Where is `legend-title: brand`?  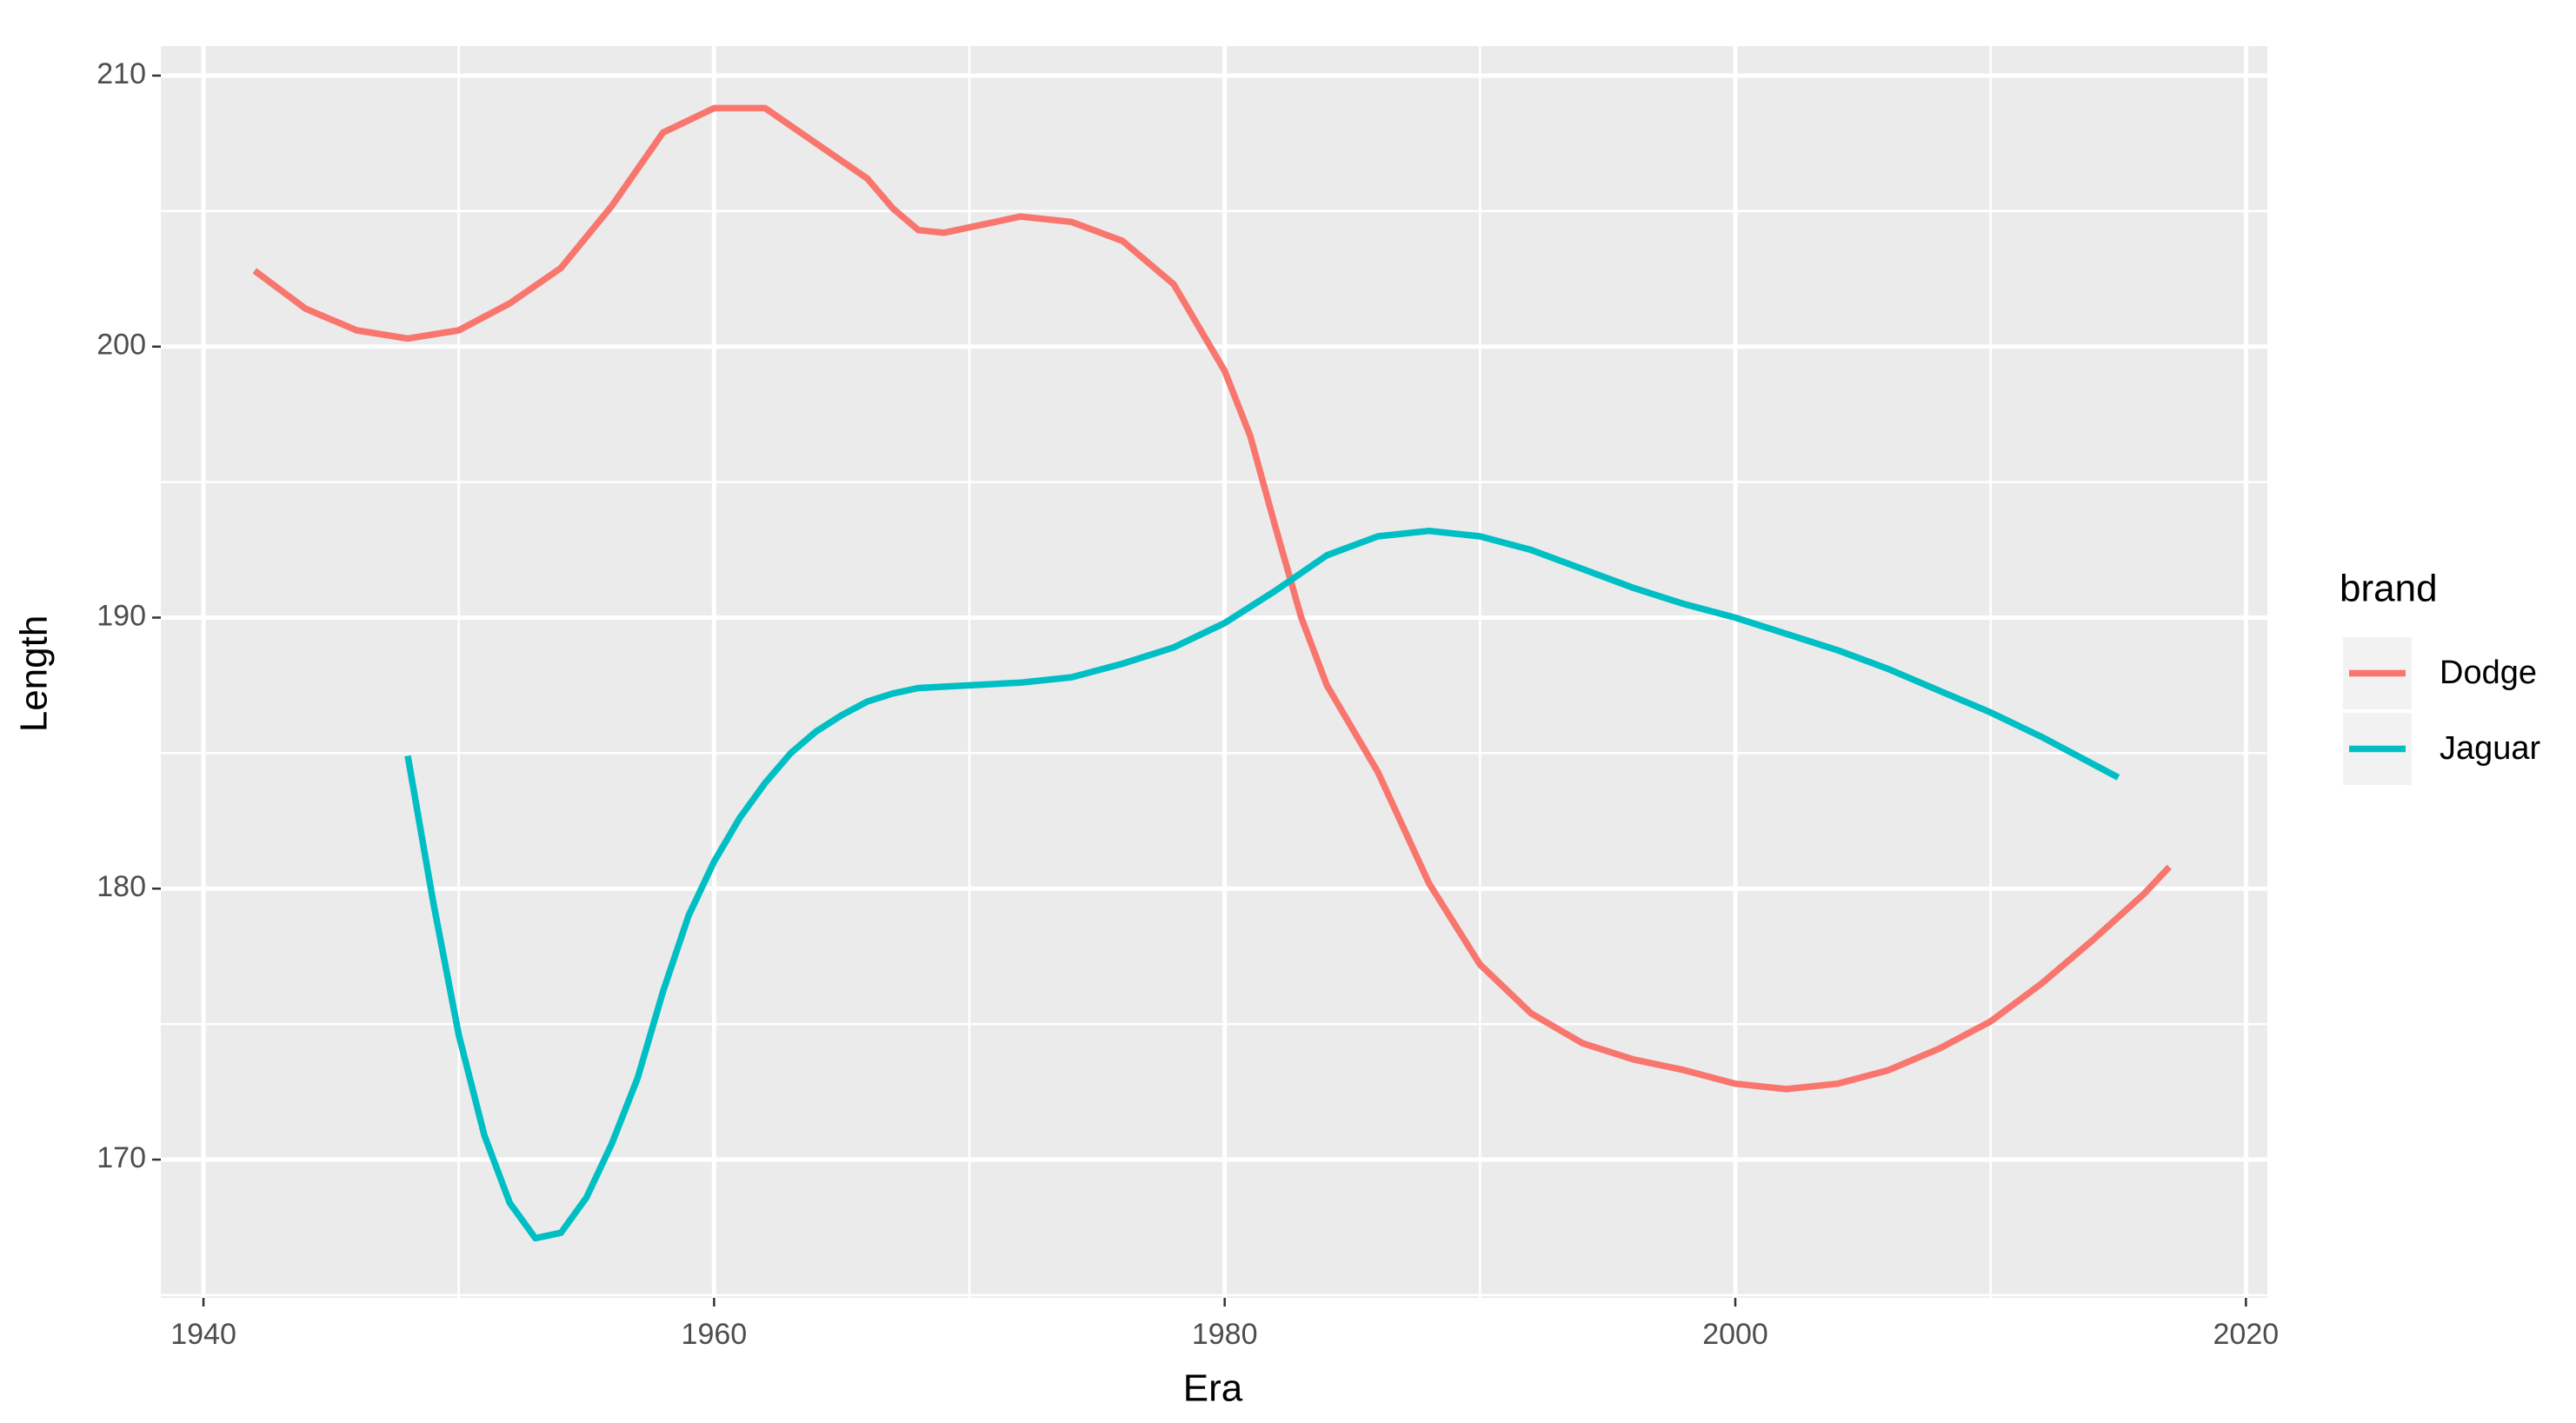
legend-title: brand is located at coordinates (2389, 589).